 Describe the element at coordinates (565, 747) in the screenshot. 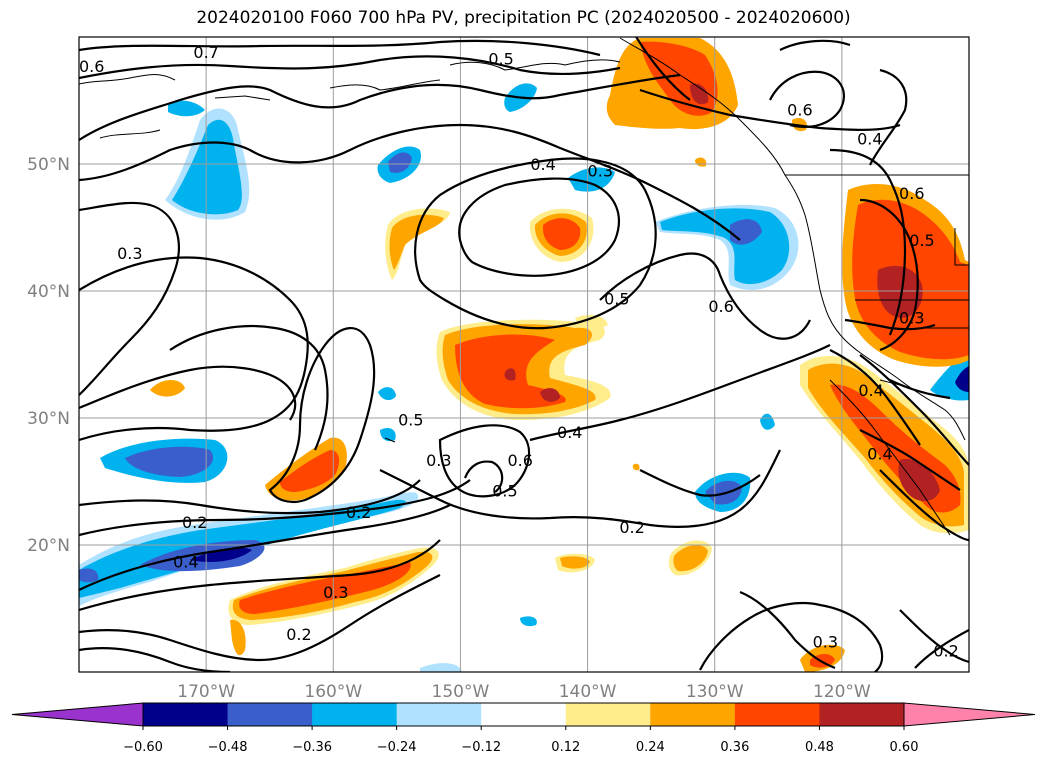

I see `colorbar-tick-label: 0.12` at that location.